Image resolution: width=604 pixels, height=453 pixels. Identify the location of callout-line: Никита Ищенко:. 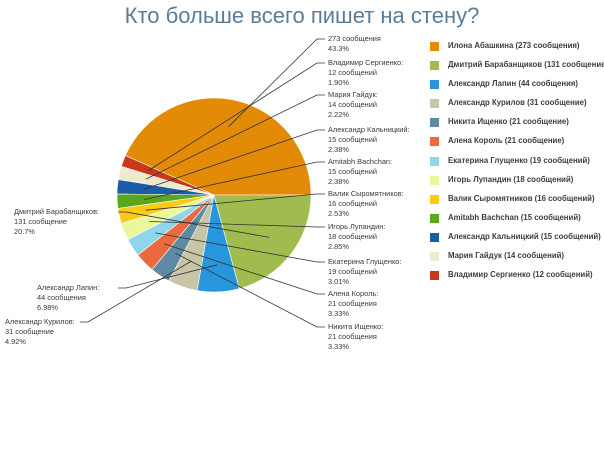
(356, 326).